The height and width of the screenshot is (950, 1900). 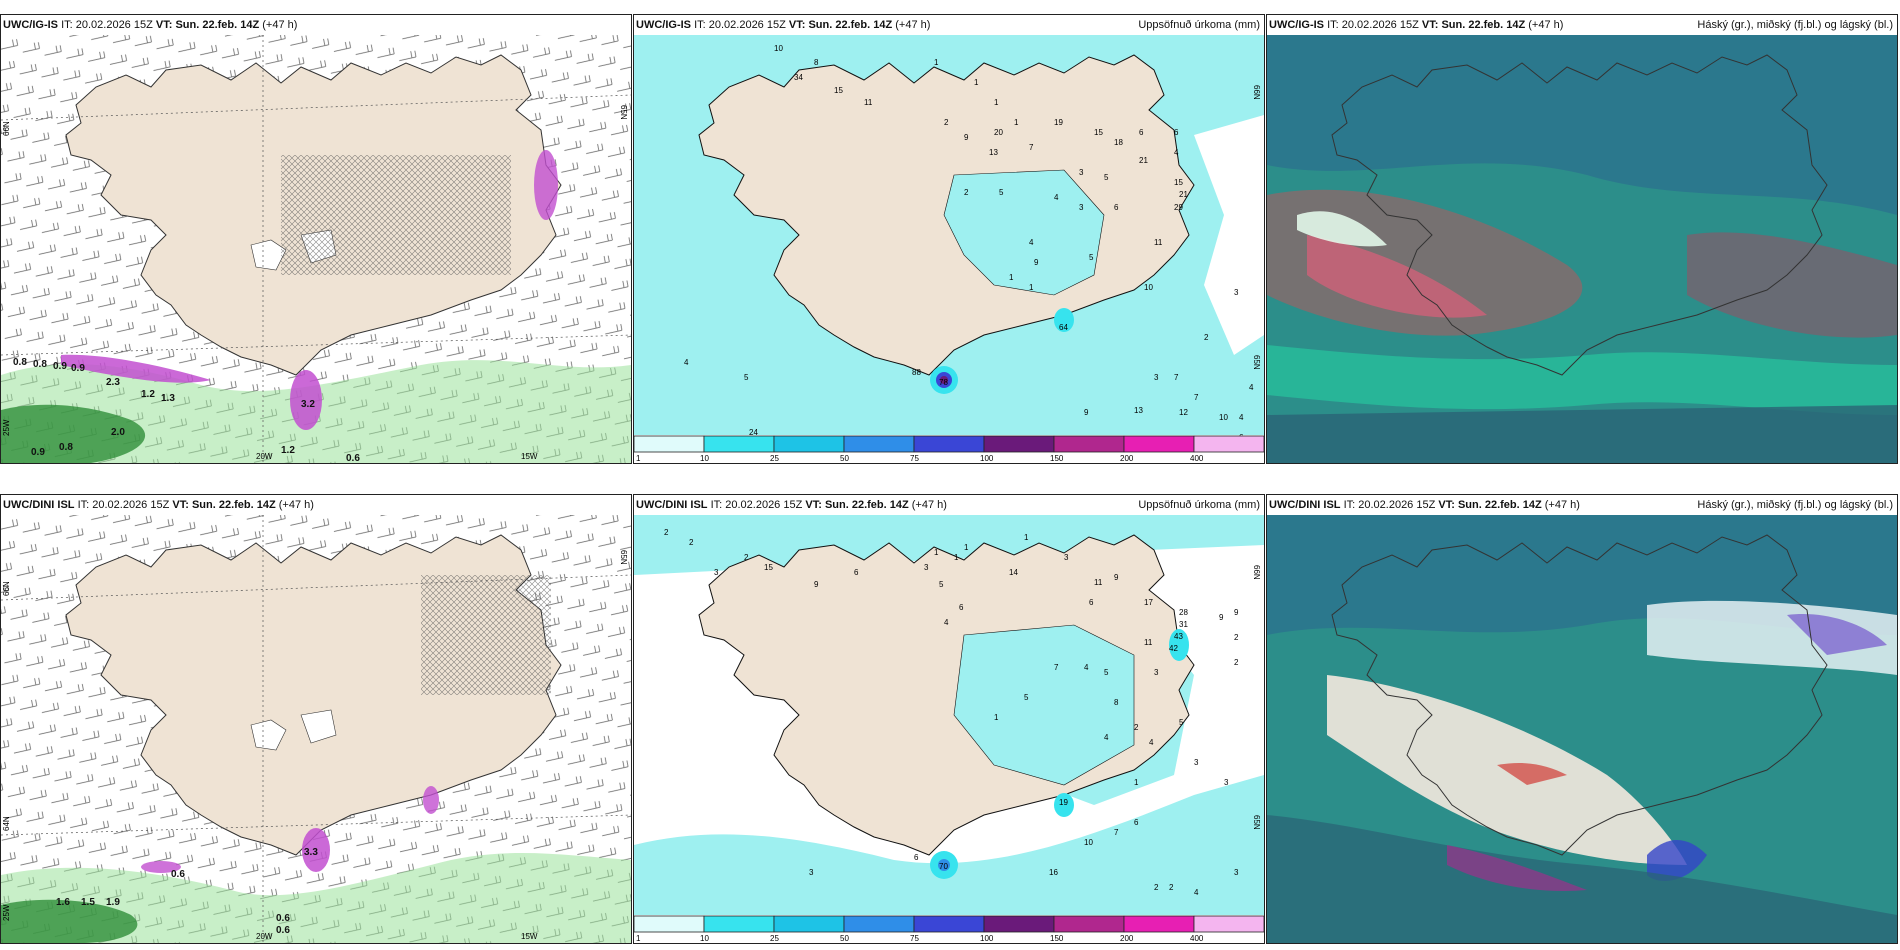 What do you see at coordinates (753, 432) in the screenshot?
I see `precip-value: 24` at bounding box center [753, 432].